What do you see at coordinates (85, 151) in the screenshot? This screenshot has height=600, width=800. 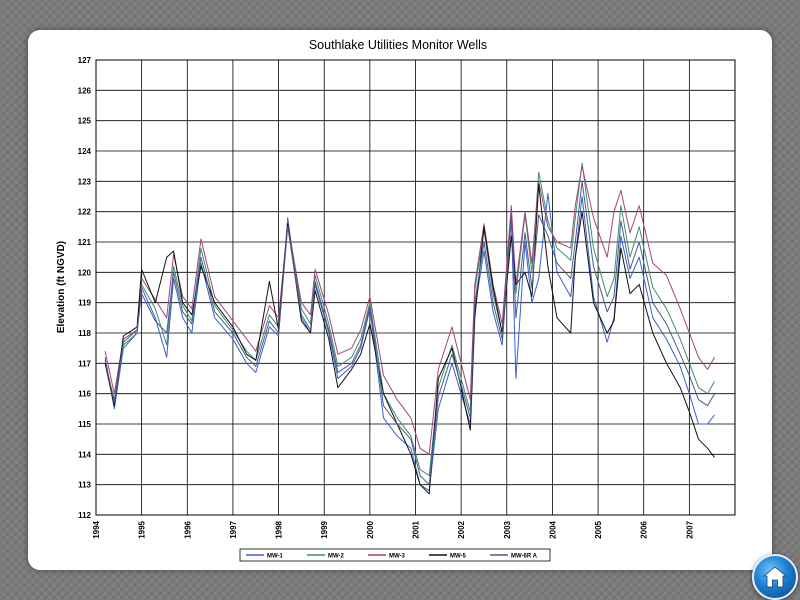 I see `y-tick-label: 124` at bounding box center [85, 151].